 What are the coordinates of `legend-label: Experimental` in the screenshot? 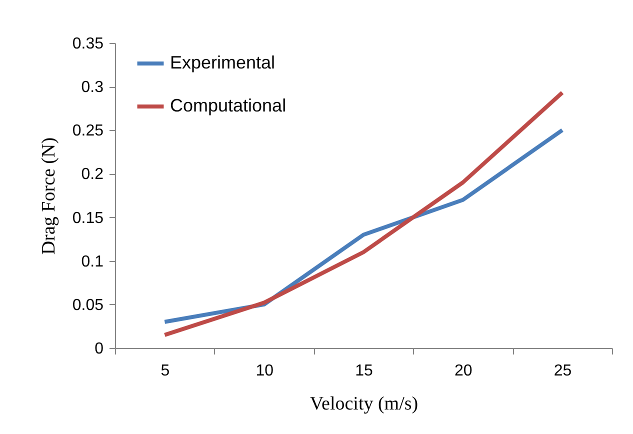 It's located at (223, 62).